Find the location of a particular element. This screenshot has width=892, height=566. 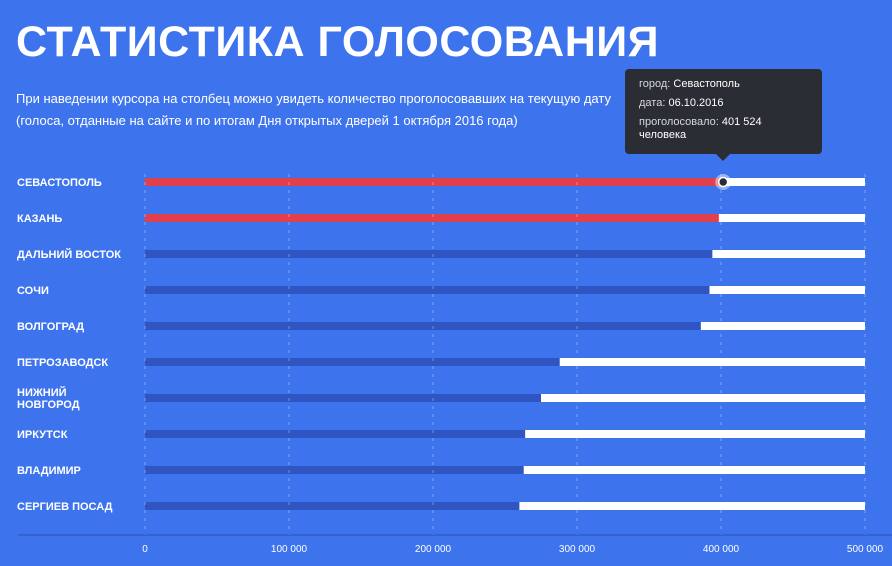

x-tick-label: 200 000 is located at coordinates (433, 549).